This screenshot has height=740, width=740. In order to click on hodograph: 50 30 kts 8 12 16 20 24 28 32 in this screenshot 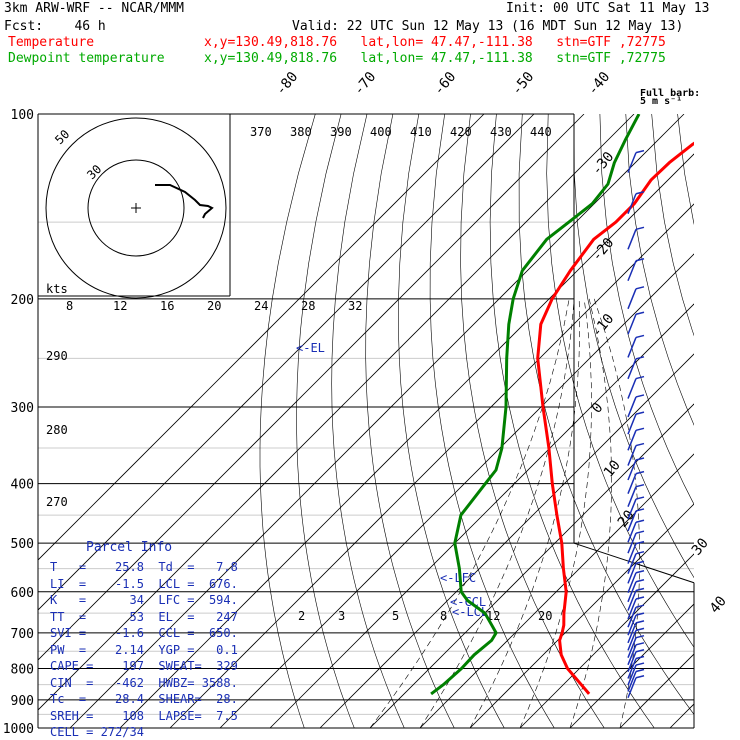, I will do `click(200, 213)`.